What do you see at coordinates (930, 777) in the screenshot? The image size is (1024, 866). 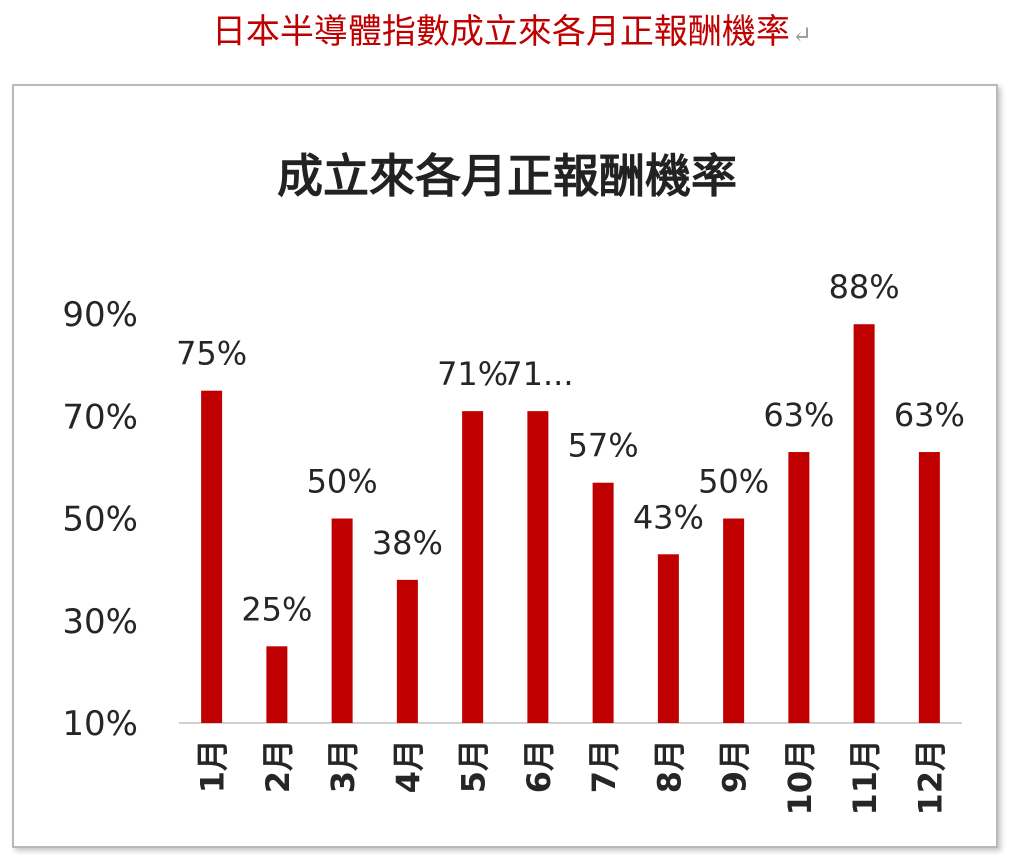 I see `x-tick-label: 12月` at bounding box center [930, 777].